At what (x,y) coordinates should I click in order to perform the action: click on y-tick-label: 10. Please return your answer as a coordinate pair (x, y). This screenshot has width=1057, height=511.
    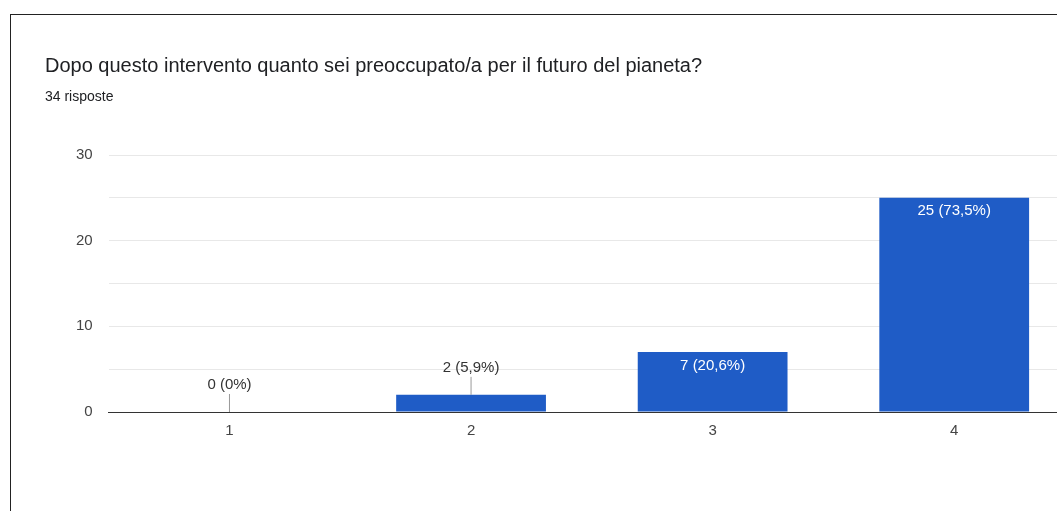
    Looking at the image, I should click on (84, 325).